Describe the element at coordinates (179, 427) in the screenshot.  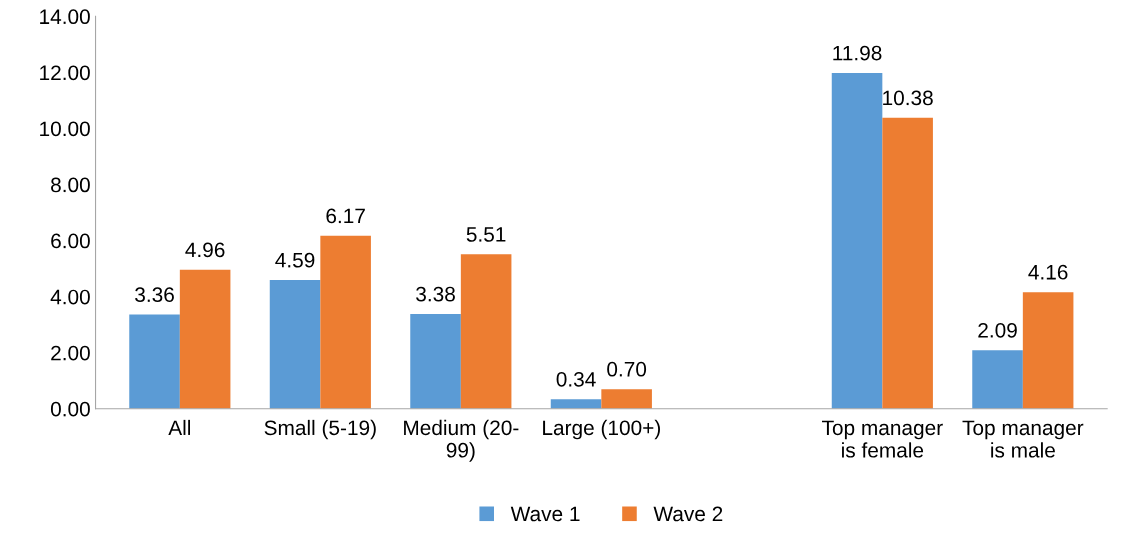
I see `x-tick-label: All` at that location.